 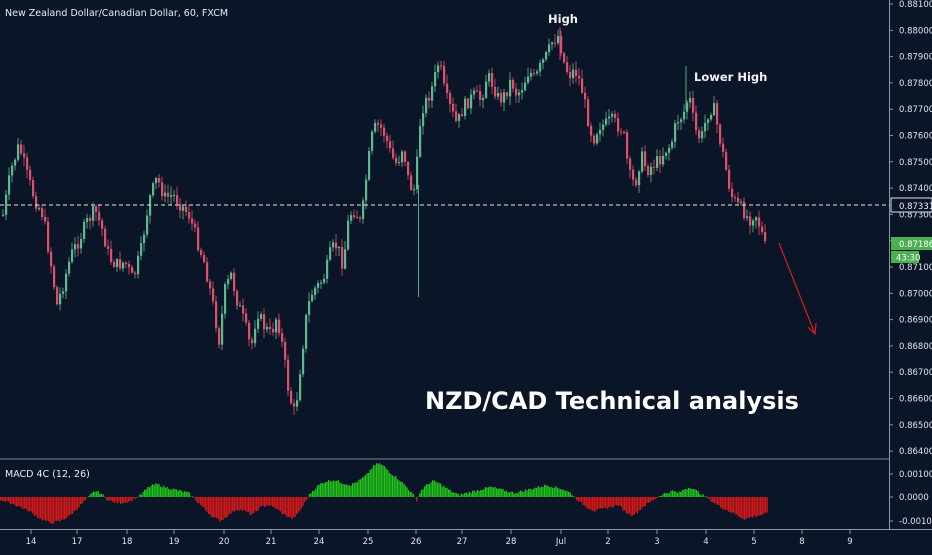 I want to click on headline-text: NZD/CAD Technical analysis, so click(x=612, y=401).